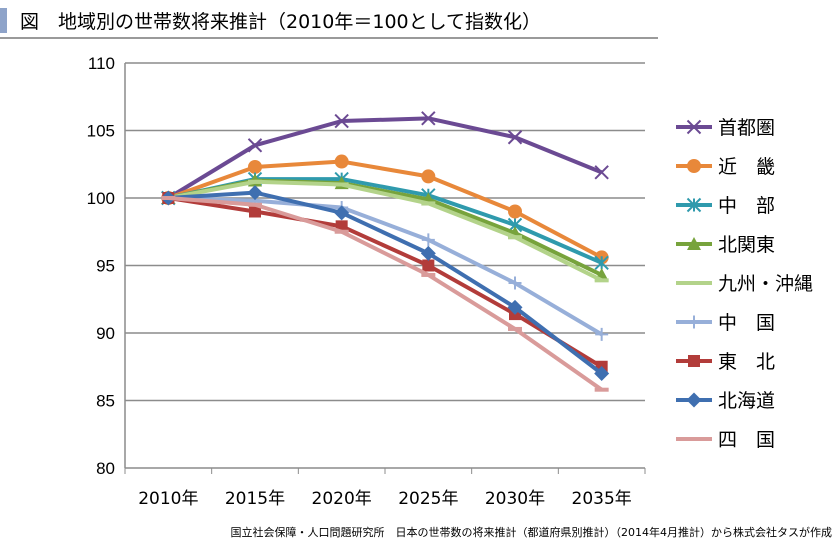 The image size is (840, 546). What do you see at coordinates (428, 499) in the screenshot?
I see `x-tick-label: 2025年` at bounding box center [428, 499].